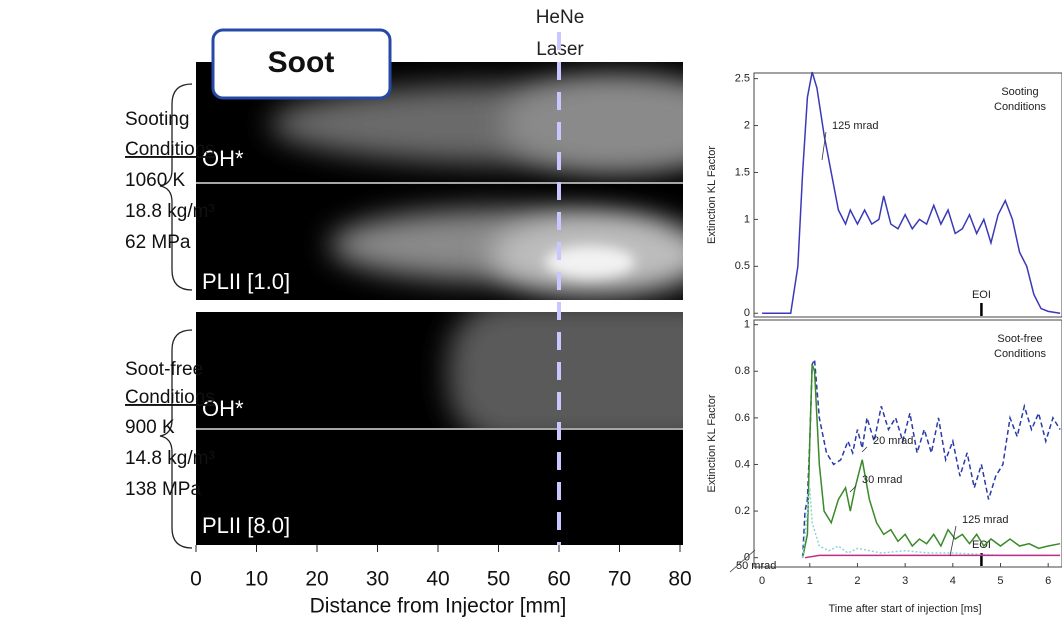  Describe the element at coordinates (164, 369) in the screenshot. I see `condition-text: Soot-free` at that location.